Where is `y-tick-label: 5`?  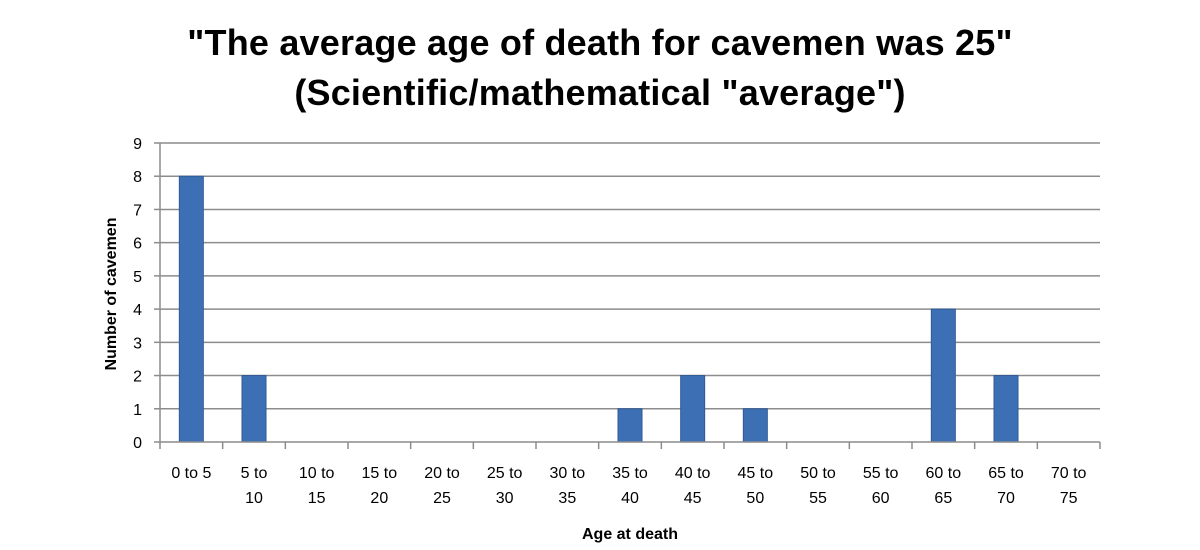
y-tick-label: 5 is located at coordinates (137, 277).